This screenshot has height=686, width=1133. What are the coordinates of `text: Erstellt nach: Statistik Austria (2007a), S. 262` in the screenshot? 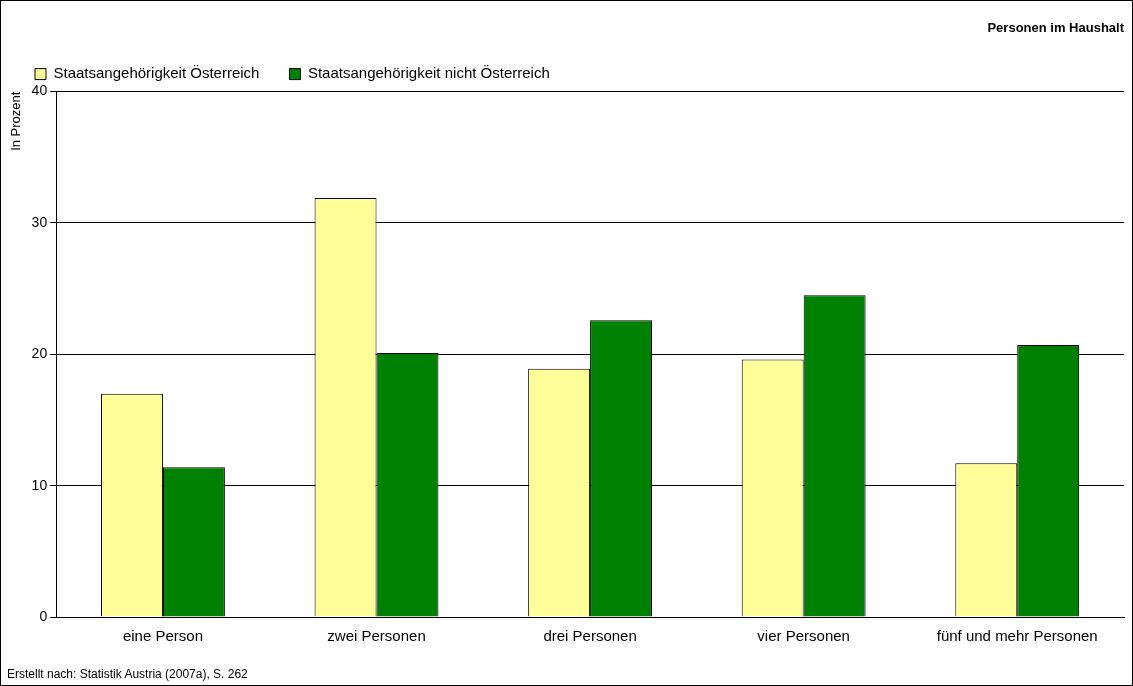 It's located at (127, 674).